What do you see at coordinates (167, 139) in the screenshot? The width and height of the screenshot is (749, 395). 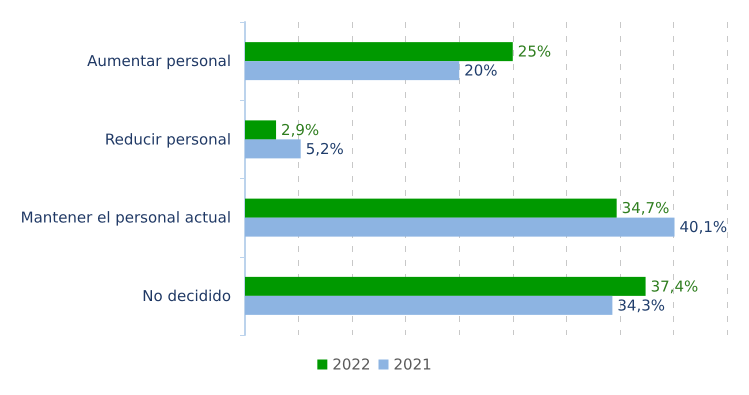 I see `y-tick-label: Reducir personal` at bounding box center [167, 139].